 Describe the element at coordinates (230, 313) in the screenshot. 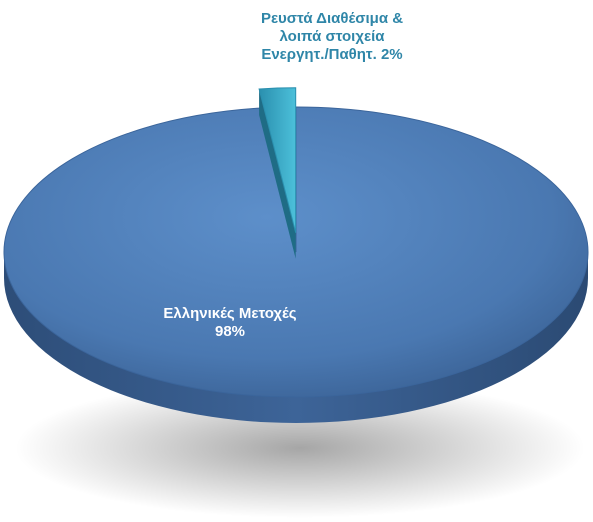

I see `slice-label-greek-stocks-line: Ελληνικές Μετοχές` at that location.